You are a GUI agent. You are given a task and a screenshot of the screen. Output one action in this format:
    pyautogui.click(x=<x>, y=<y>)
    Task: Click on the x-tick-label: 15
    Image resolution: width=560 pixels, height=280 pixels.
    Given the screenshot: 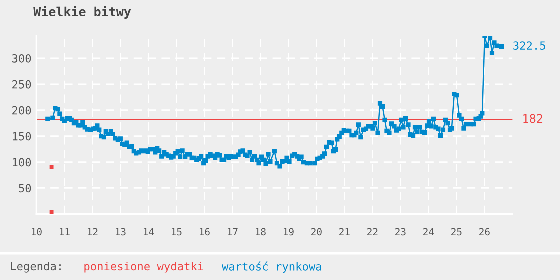 What is the action you would take?
    pyautogui.click(x=177, y=232)
    